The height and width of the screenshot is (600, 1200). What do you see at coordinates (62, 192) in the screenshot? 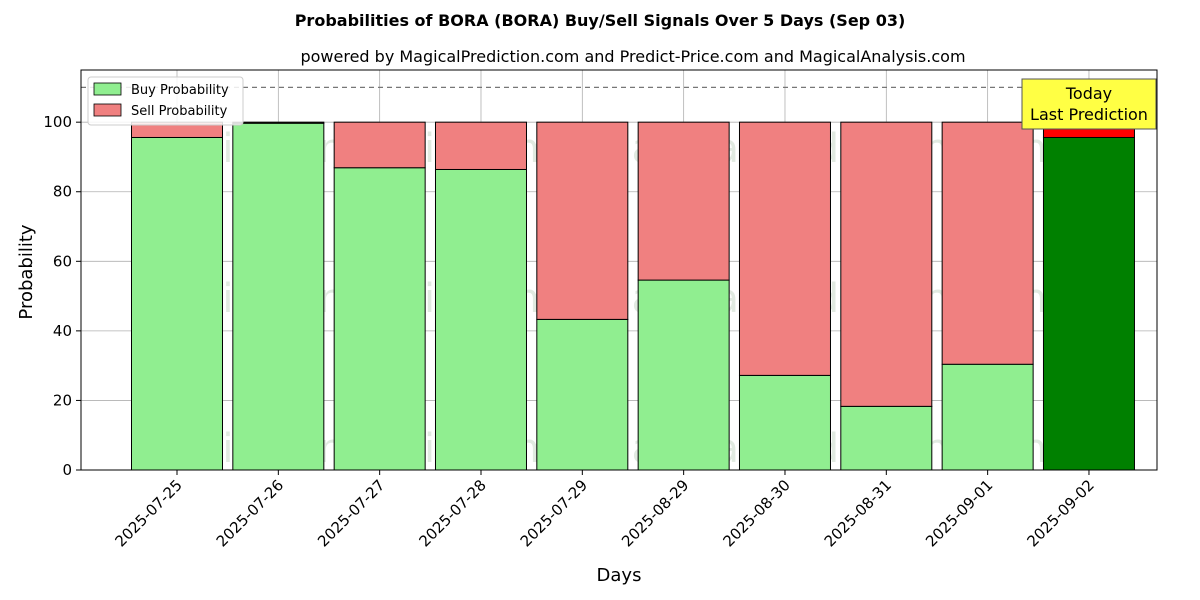
I see `y-tick-label: 80` at bounding box center [62, 192].